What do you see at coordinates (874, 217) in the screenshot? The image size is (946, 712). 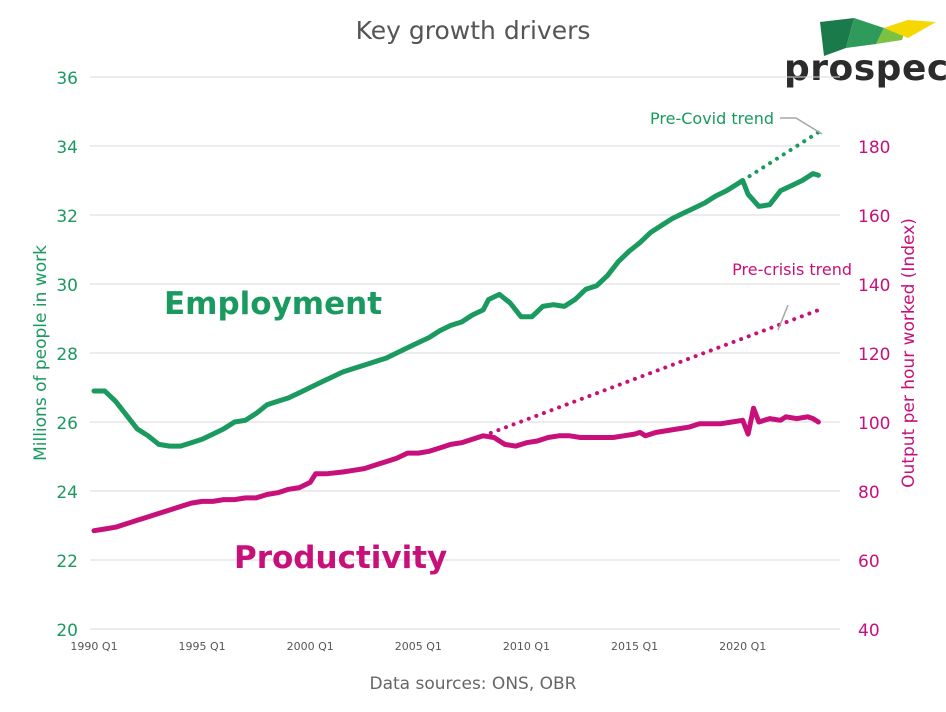 I see `y-right-tick-label: 160` at bounding box center [874, 217].